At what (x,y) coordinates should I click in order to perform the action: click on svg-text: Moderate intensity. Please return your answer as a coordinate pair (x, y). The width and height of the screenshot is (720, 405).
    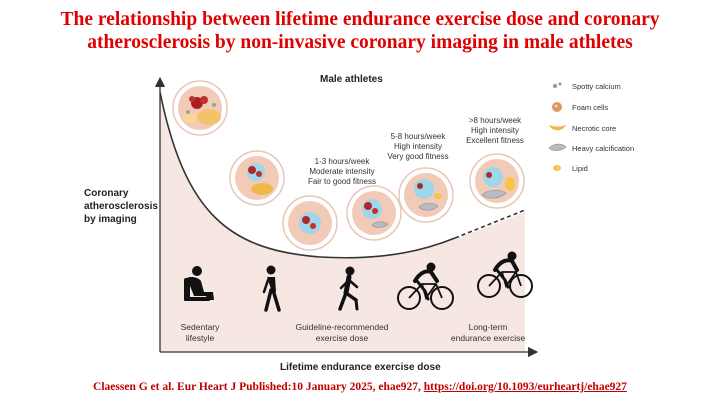
    Looking at the image, I should click on (341, 171).